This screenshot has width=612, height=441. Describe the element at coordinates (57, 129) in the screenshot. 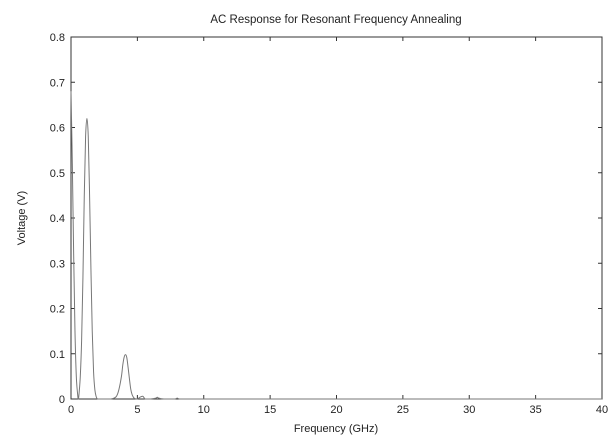

I see `y-tick-label: 0.6` at that location.